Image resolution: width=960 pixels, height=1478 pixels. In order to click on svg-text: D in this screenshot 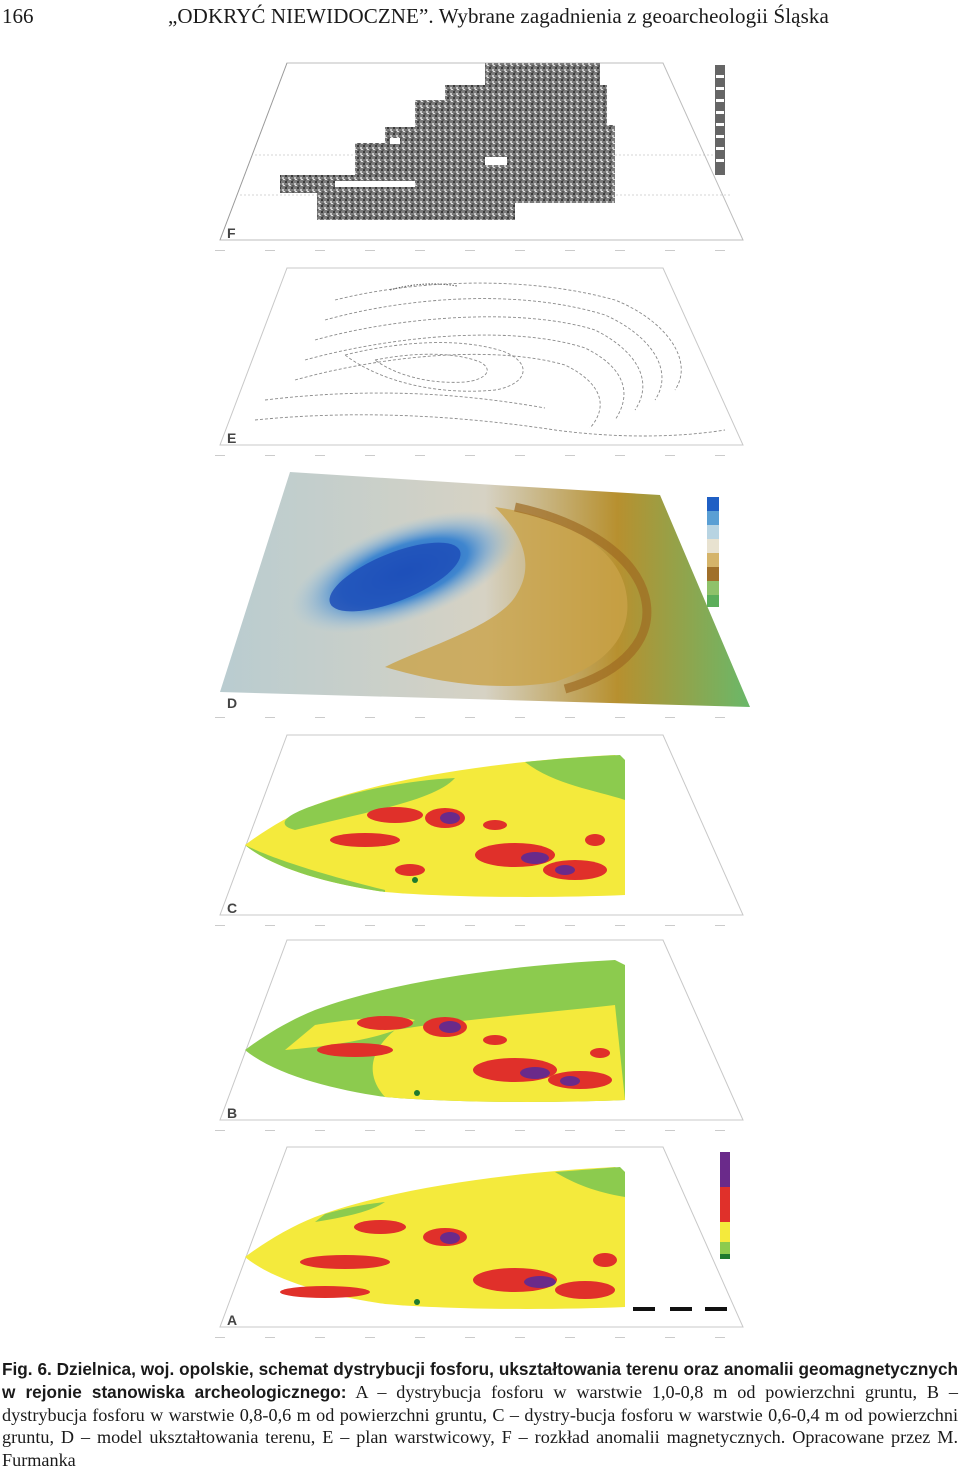, I will do `click(232, 703)`.